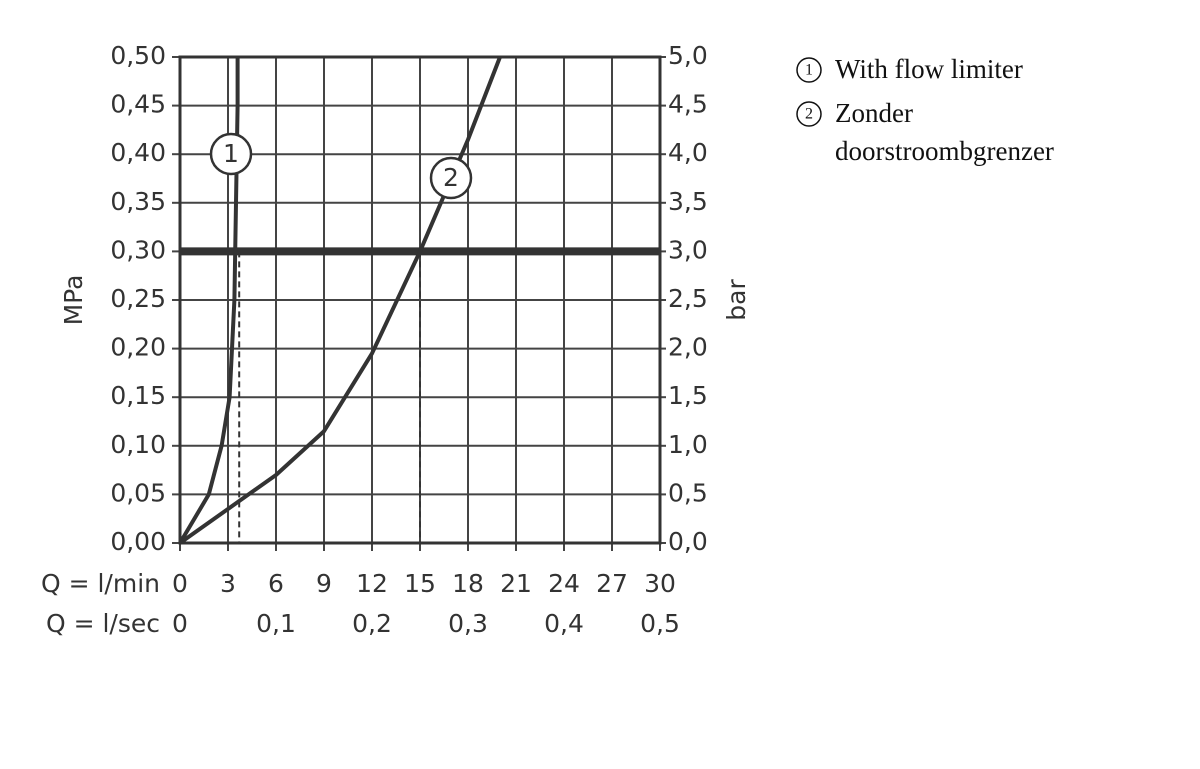 The height and width of the screenshot is (769, 1200). What do you see at coordinates (420, 583) in the screenshot?
I see `x-tick-label: 15` at bounding box center [420, 583].